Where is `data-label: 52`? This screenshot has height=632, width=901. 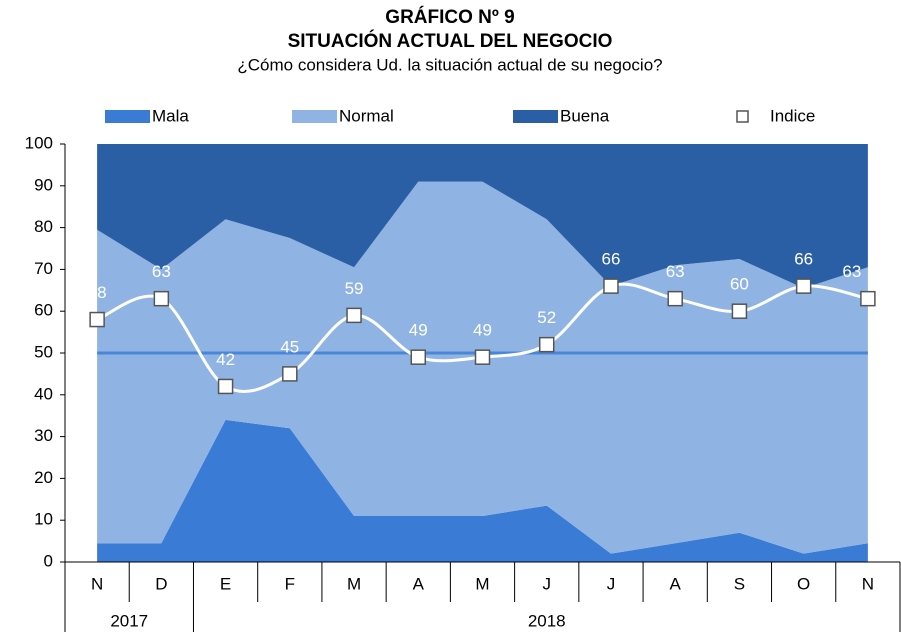
data-label: 52 is located at coordinates (546, 317).